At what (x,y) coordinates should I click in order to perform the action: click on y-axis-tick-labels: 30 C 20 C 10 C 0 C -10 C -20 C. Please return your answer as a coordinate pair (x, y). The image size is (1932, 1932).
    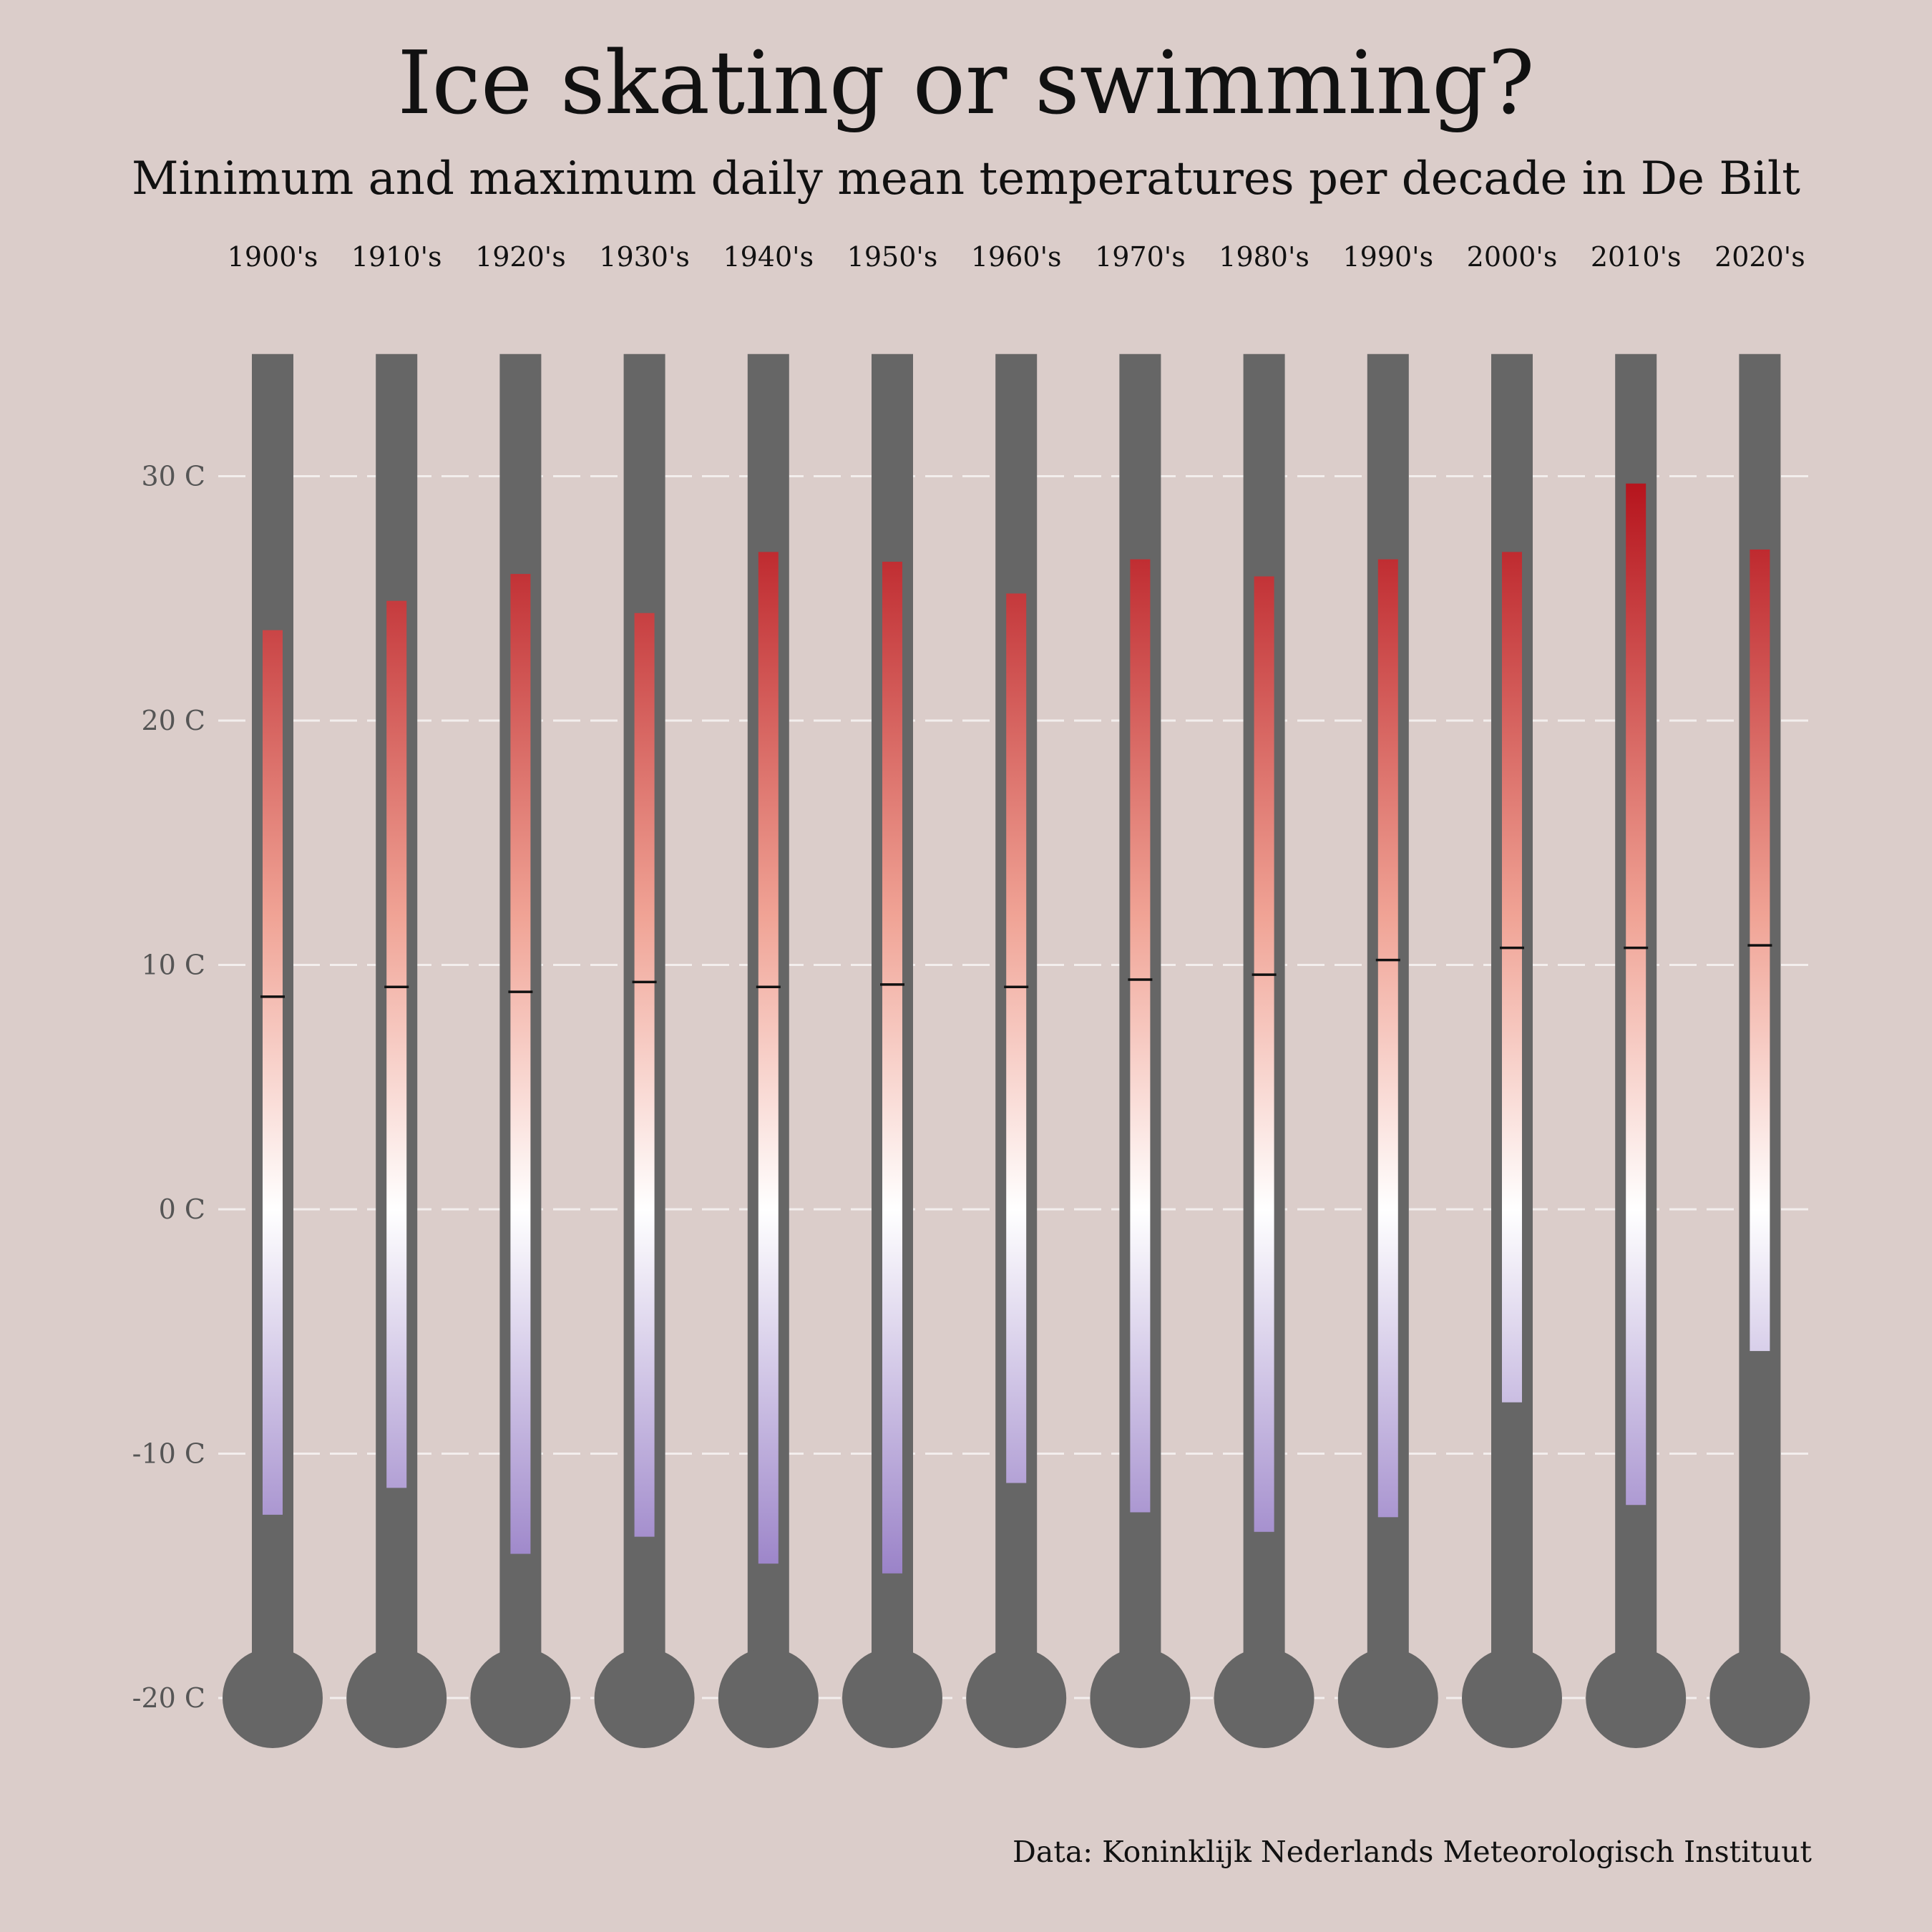
    Looking at the image, I should click on (168, 1087).